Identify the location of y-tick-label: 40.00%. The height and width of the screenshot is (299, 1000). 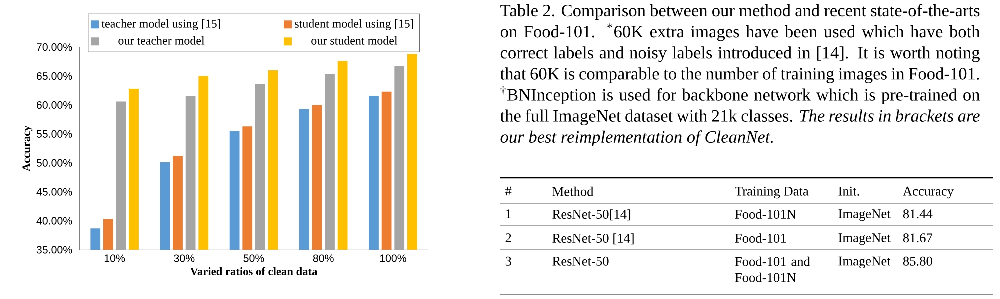
(54, 221).